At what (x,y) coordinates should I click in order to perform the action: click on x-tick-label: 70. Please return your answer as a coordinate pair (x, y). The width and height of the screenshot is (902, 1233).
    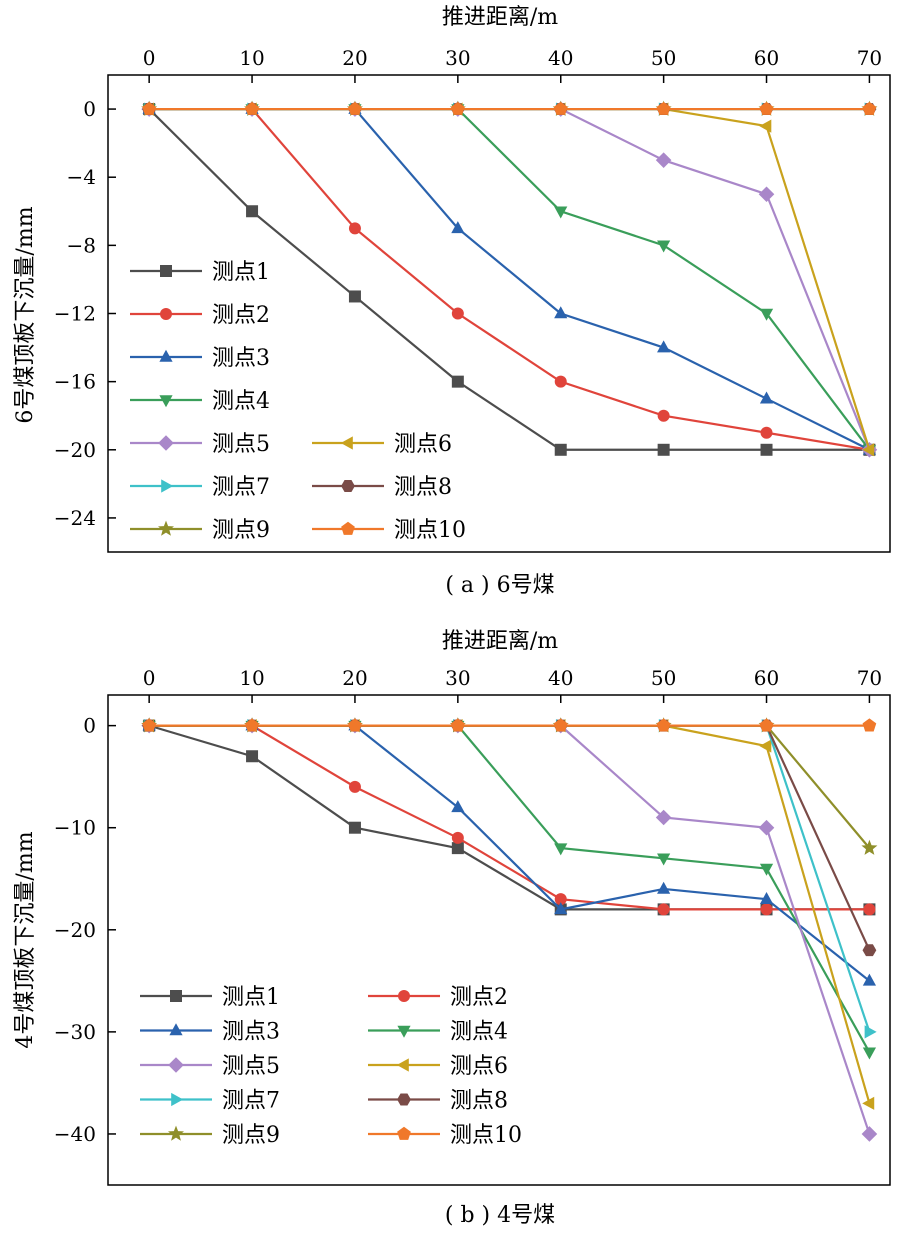
    Looking at the image, I should click on (869, 58).